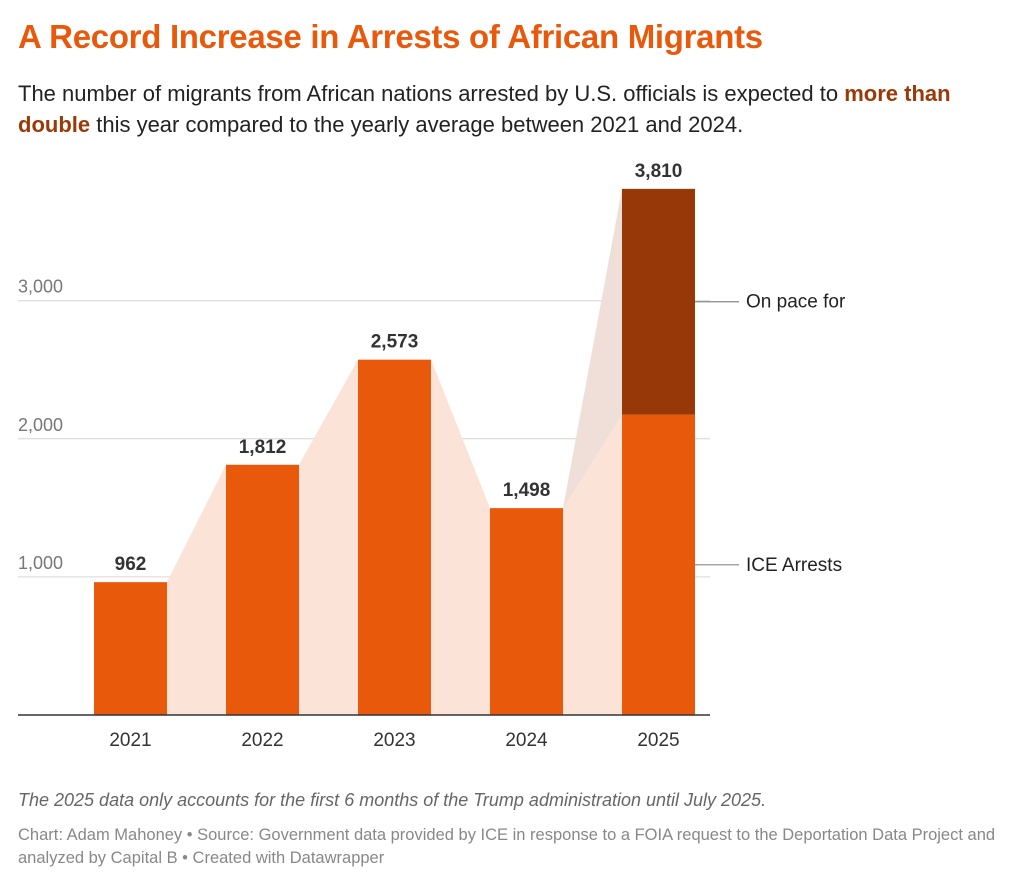 The image size is (1024, 887). What do you see at coordinates (658, 740) in the screenshot?
I see `x-tick-label: 2025` at bounding box center [658, 740].